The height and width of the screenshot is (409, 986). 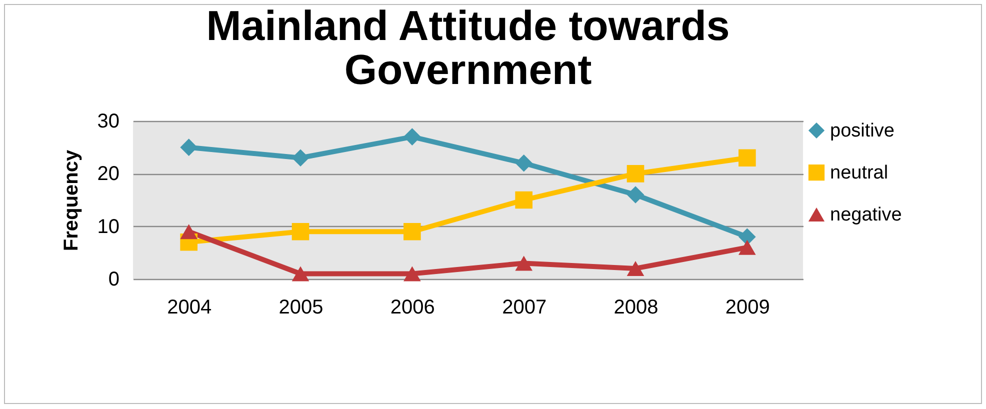 I want to click on x-tick-label: 2008, so click(x=636, y=307).